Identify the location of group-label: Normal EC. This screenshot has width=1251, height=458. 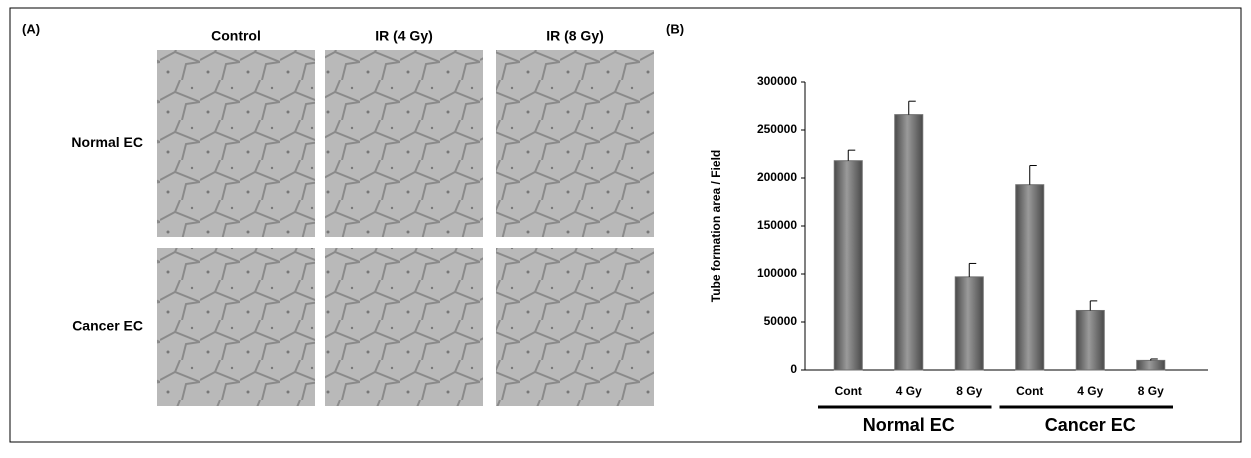
(909, 425).